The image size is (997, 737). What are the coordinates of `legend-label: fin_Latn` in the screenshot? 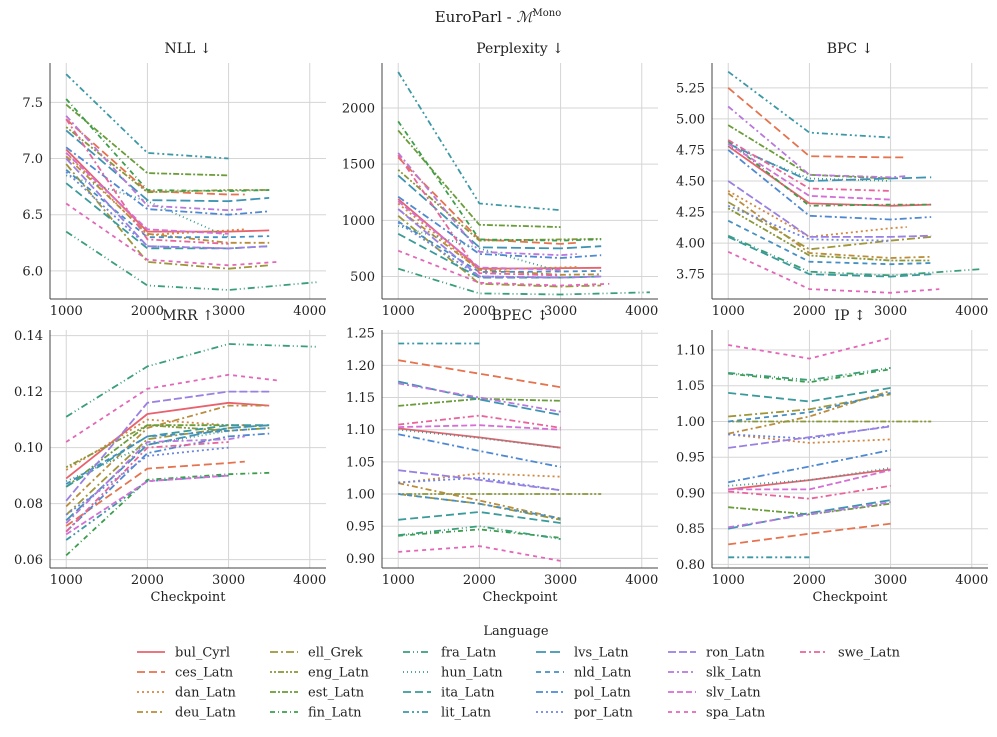 It's located at (335, 713).